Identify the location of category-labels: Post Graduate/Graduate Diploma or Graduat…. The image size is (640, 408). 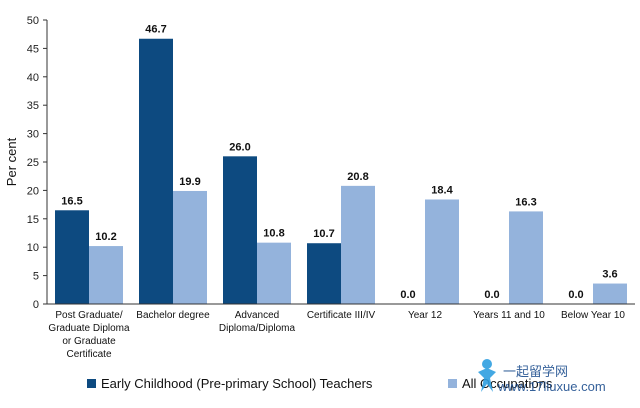
(336, 335).